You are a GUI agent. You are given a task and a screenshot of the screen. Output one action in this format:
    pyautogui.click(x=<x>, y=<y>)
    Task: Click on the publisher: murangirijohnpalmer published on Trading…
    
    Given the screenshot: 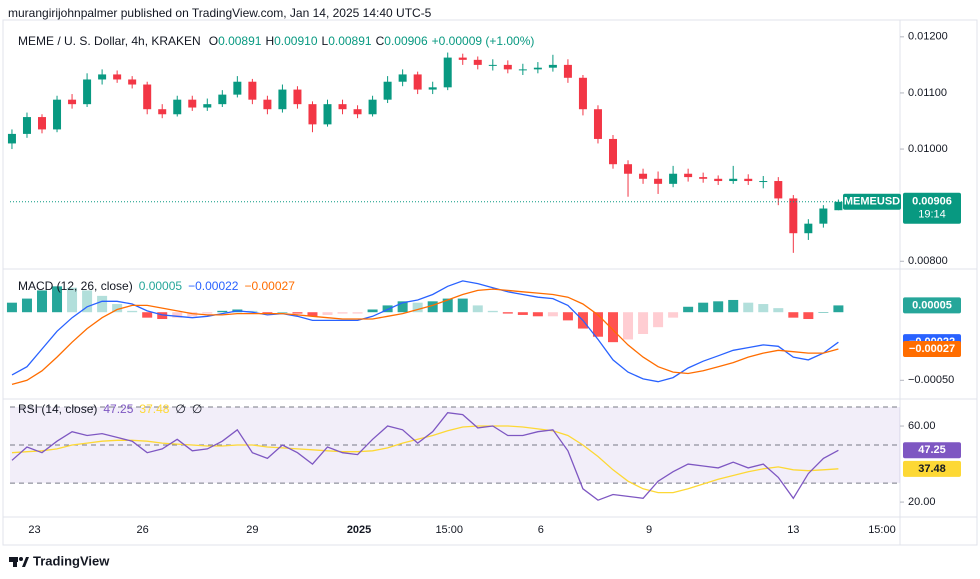 What is the action you would take?
    pyautogui.click(x=220, y=13)
    